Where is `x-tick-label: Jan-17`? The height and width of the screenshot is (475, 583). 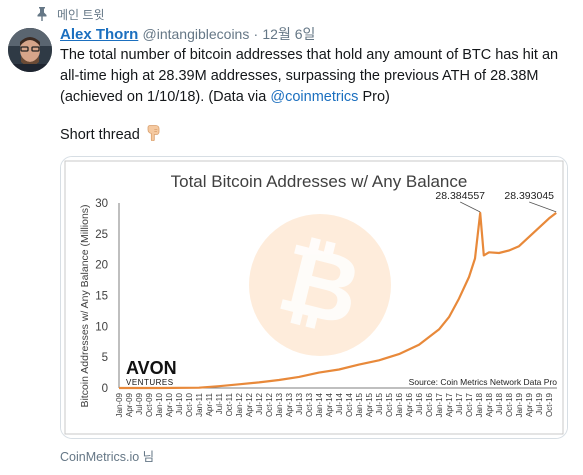 x-tick-label: Jan-17 is located at coordinates (439, 404).